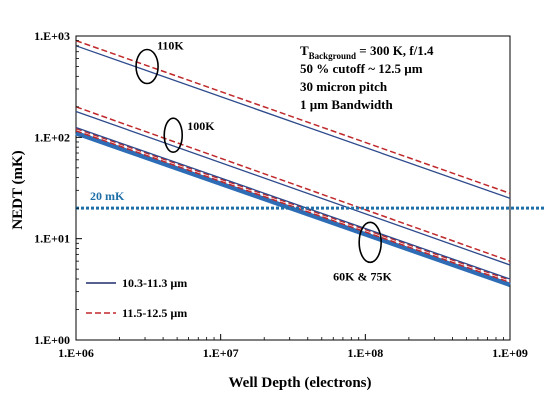  I want to click on legend-label: 11.5-12.5 µm, so click(154, 313).